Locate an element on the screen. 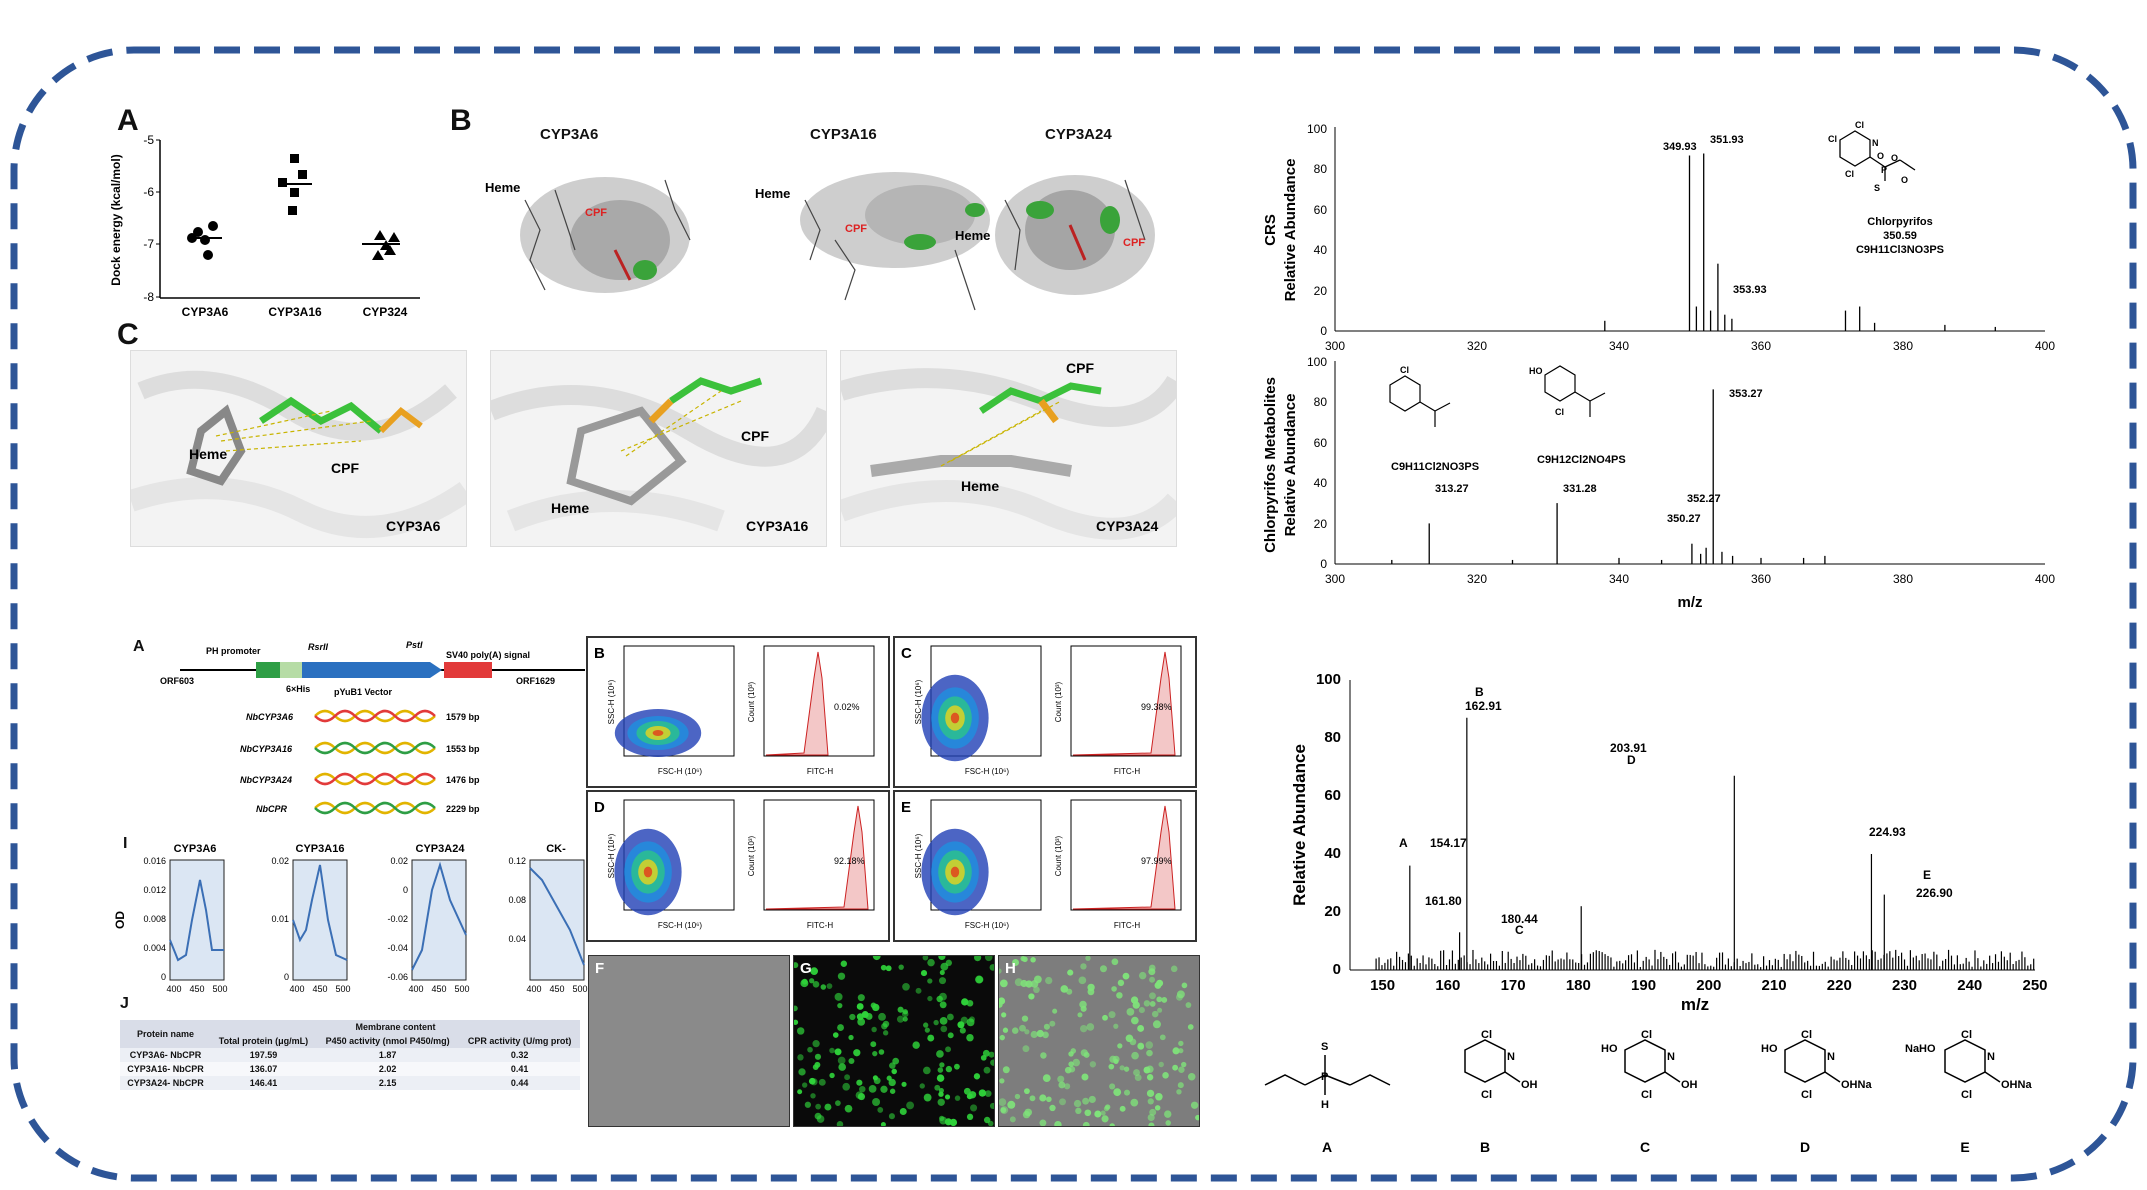 This screenshot has height=1190, width=2147. cpf-label: CPF is located at coordinates (596, 213).